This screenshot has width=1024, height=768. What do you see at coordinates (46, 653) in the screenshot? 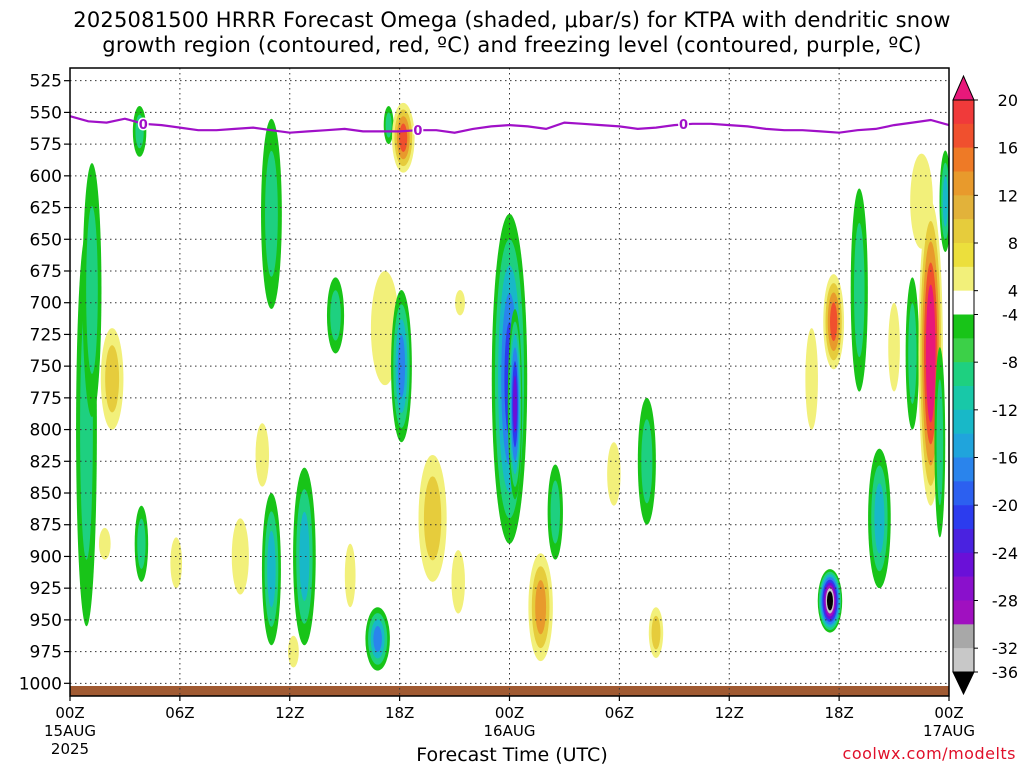
I see `y-tick-label: 975` at bounding box center [46, 653].